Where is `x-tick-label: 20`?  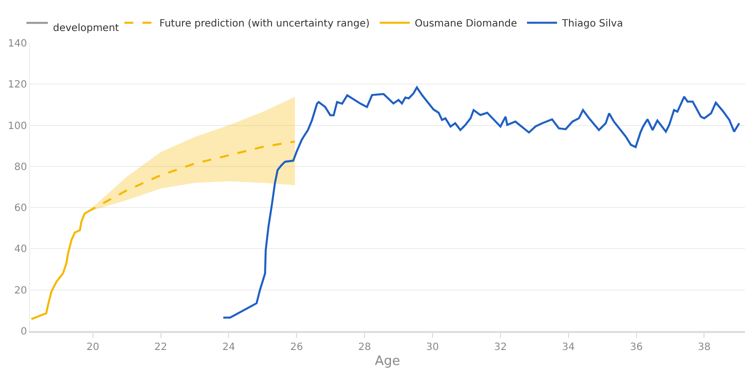
x-tick-label: 20 is located at coordinates (93, 347).